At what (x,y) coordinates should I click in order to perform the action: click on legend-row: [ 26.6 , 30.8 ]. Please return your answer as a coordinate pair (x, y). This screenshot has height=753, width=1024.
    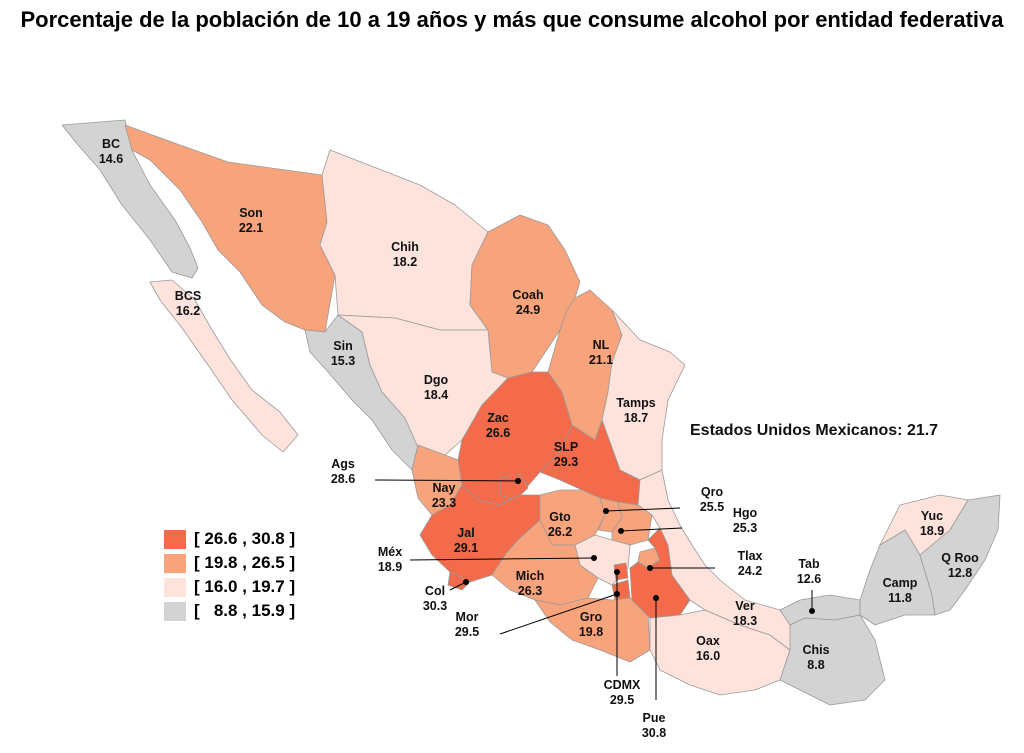
    Looking at the image, I should click on (229, 539).